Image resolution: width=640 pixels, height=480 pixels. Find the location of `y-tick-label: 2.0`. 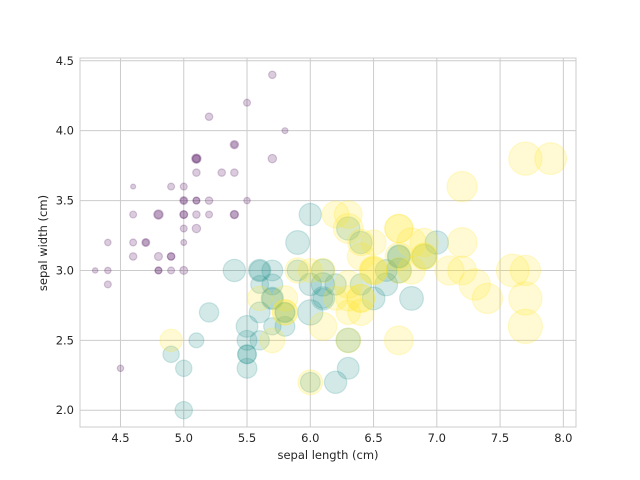

y-tick-label: 2.0 is located at coordinates (65, 410).